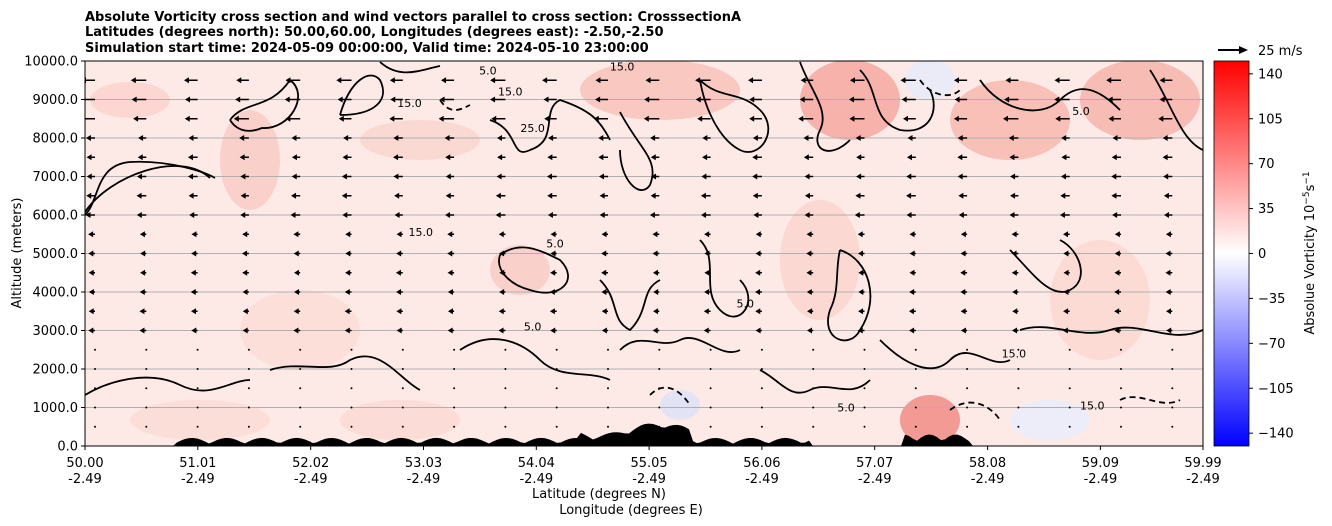 This screenshot has height=526, width=1332. I want to click on y-tick-label: 4000.0, so click(56, 293).